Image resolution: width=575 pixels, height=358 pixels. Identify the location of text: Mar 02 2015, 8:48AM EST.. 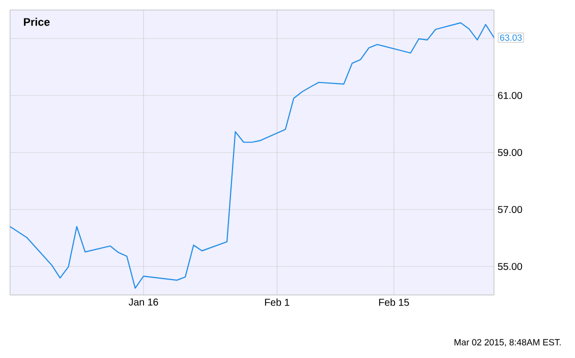
(507, 342).